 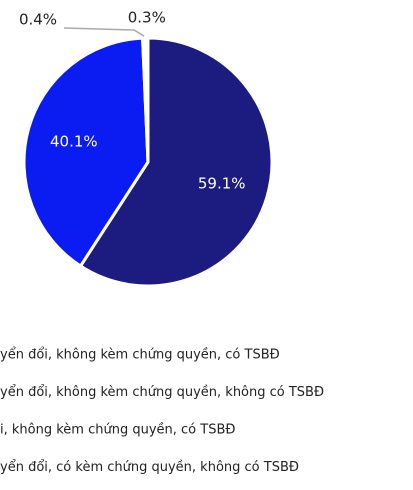 What do you see at coordinates (38, 20) in the screenshot?
I see `slice-label: 0.4%` at bounding box center [38, 20].